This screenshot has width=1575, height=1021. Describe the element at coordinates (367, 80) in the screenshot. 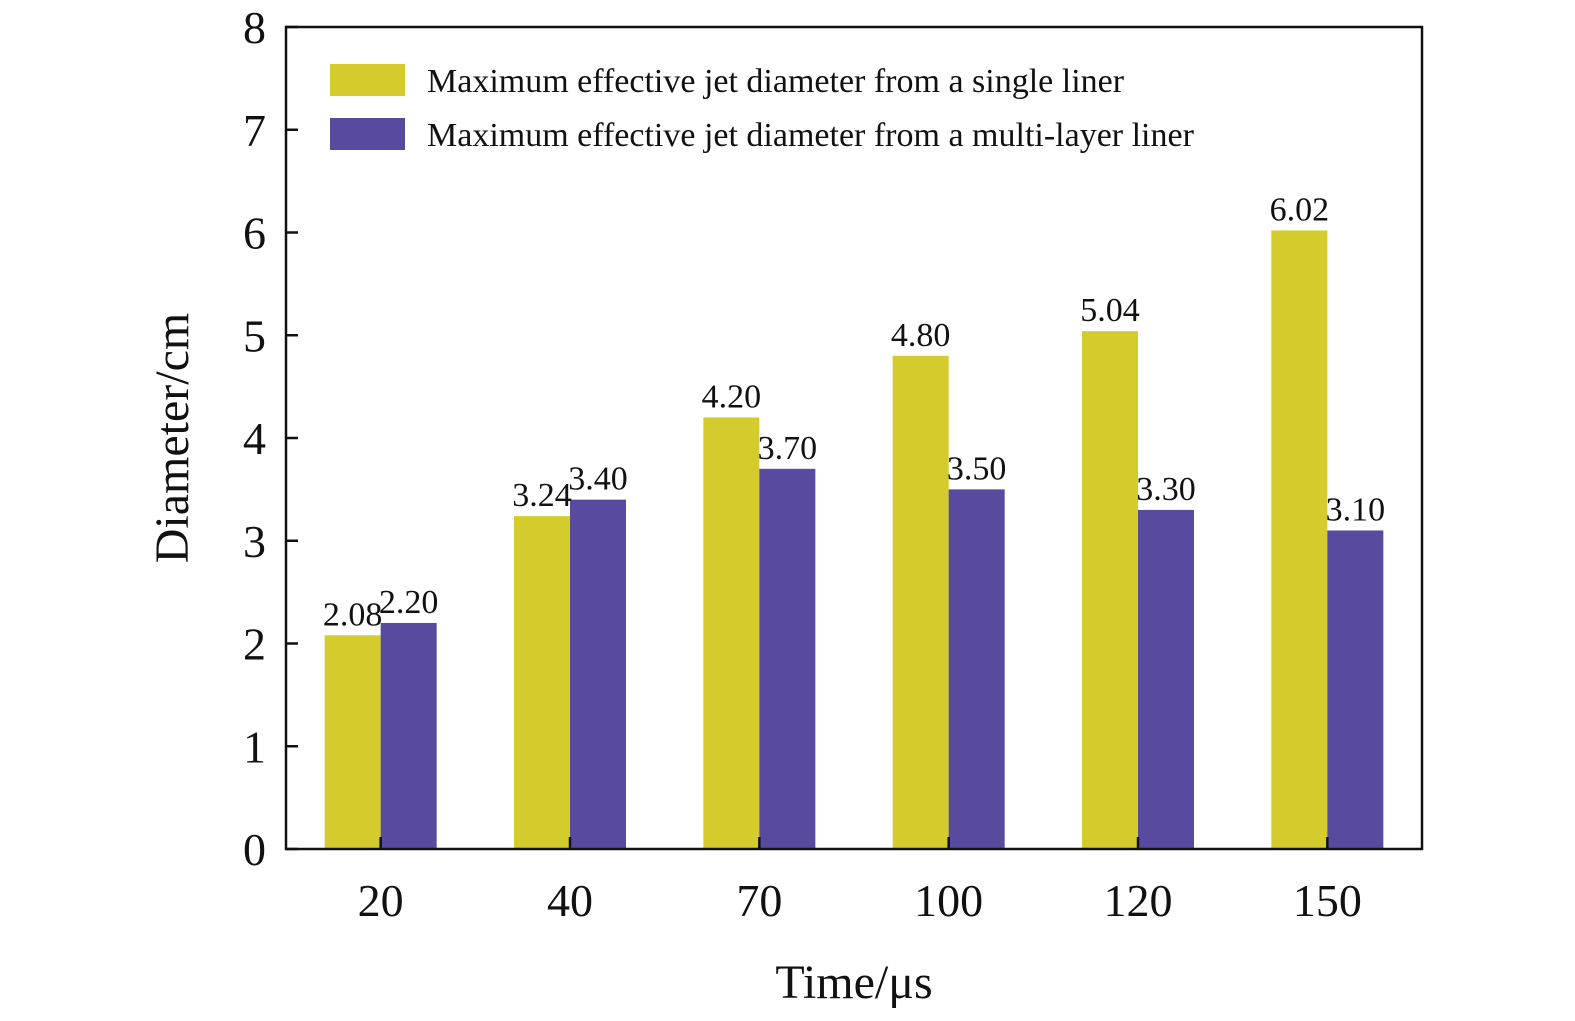

I see `legend-swatch-series1` at that location.